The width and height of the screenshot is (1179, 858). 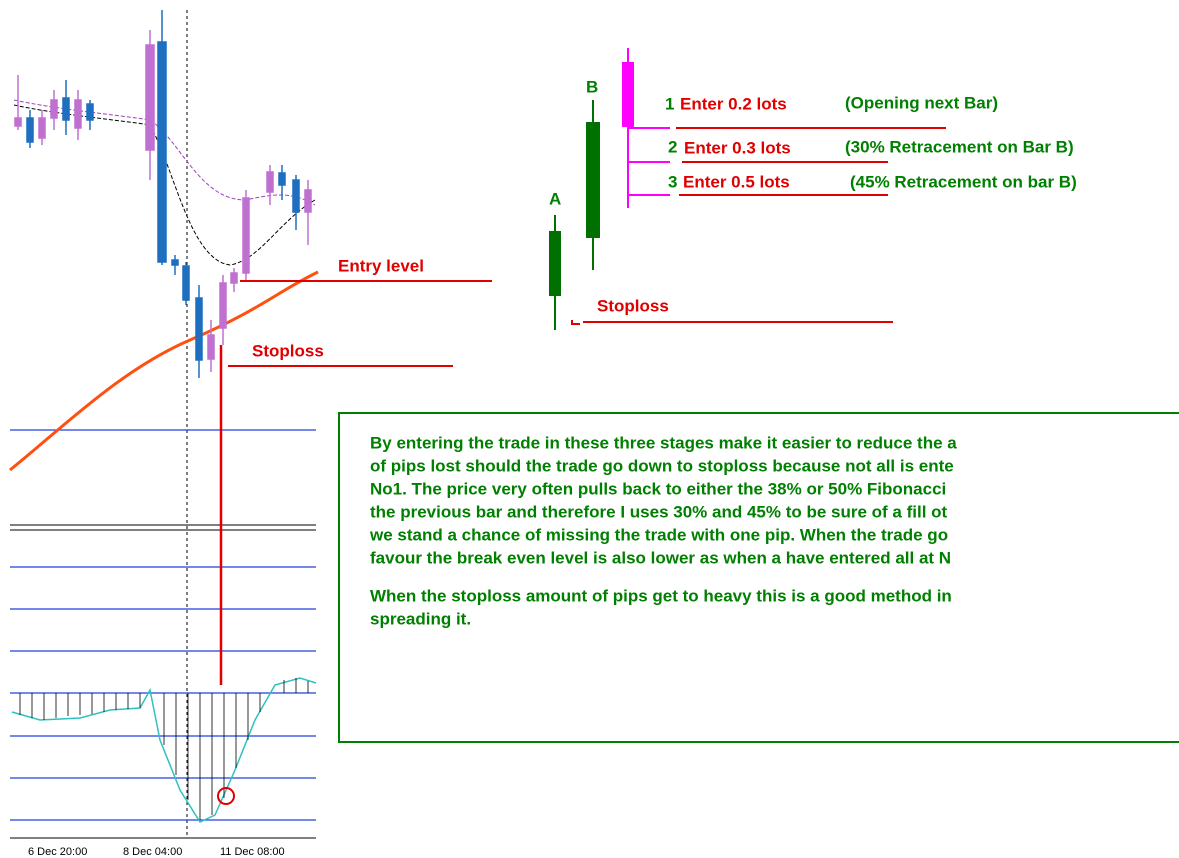 I want to click on candles, so click(x=163, y=194).